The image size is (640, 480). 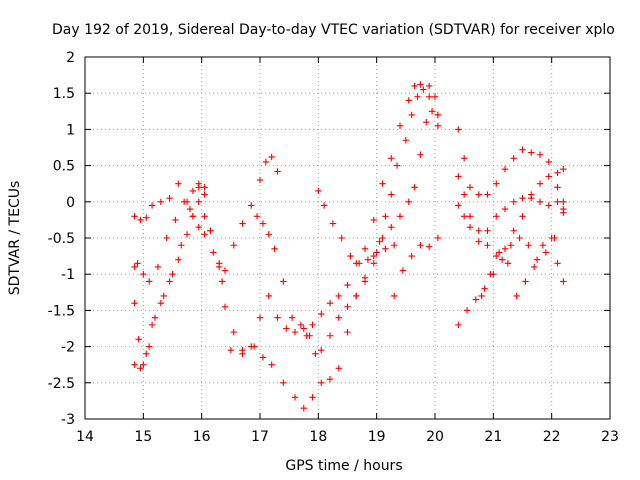 I want to click on x-axis-label: GPS time / hours, so click(x=343, y=466).